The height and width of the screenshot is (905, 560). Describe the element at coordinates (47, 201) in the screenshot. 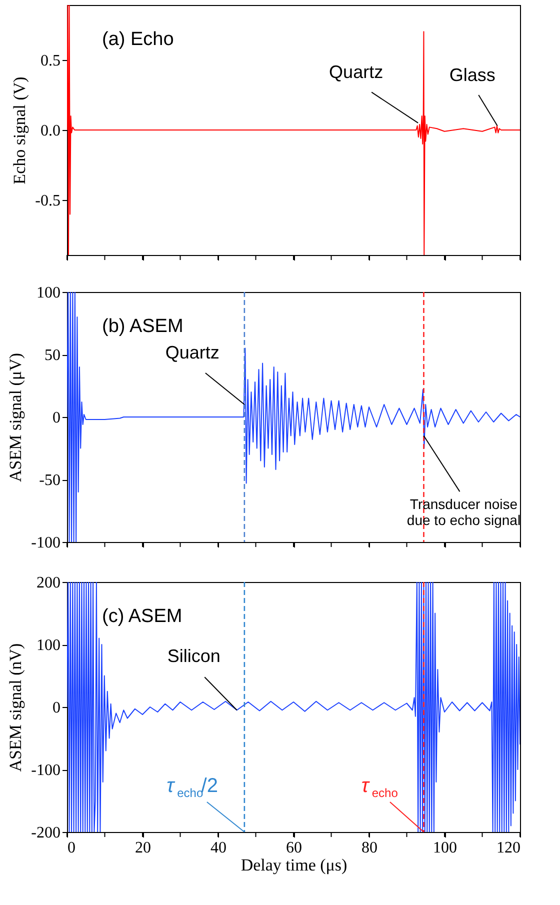

I see `y-tick-label: -0.5` at that location.